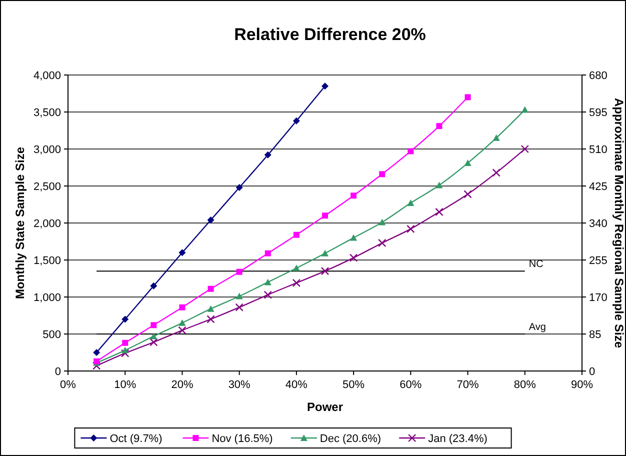  What do you see at coordinates (125, 385) in the screenshot?
I see `x-tick-label: 10%` at bounding box center [125, 385].